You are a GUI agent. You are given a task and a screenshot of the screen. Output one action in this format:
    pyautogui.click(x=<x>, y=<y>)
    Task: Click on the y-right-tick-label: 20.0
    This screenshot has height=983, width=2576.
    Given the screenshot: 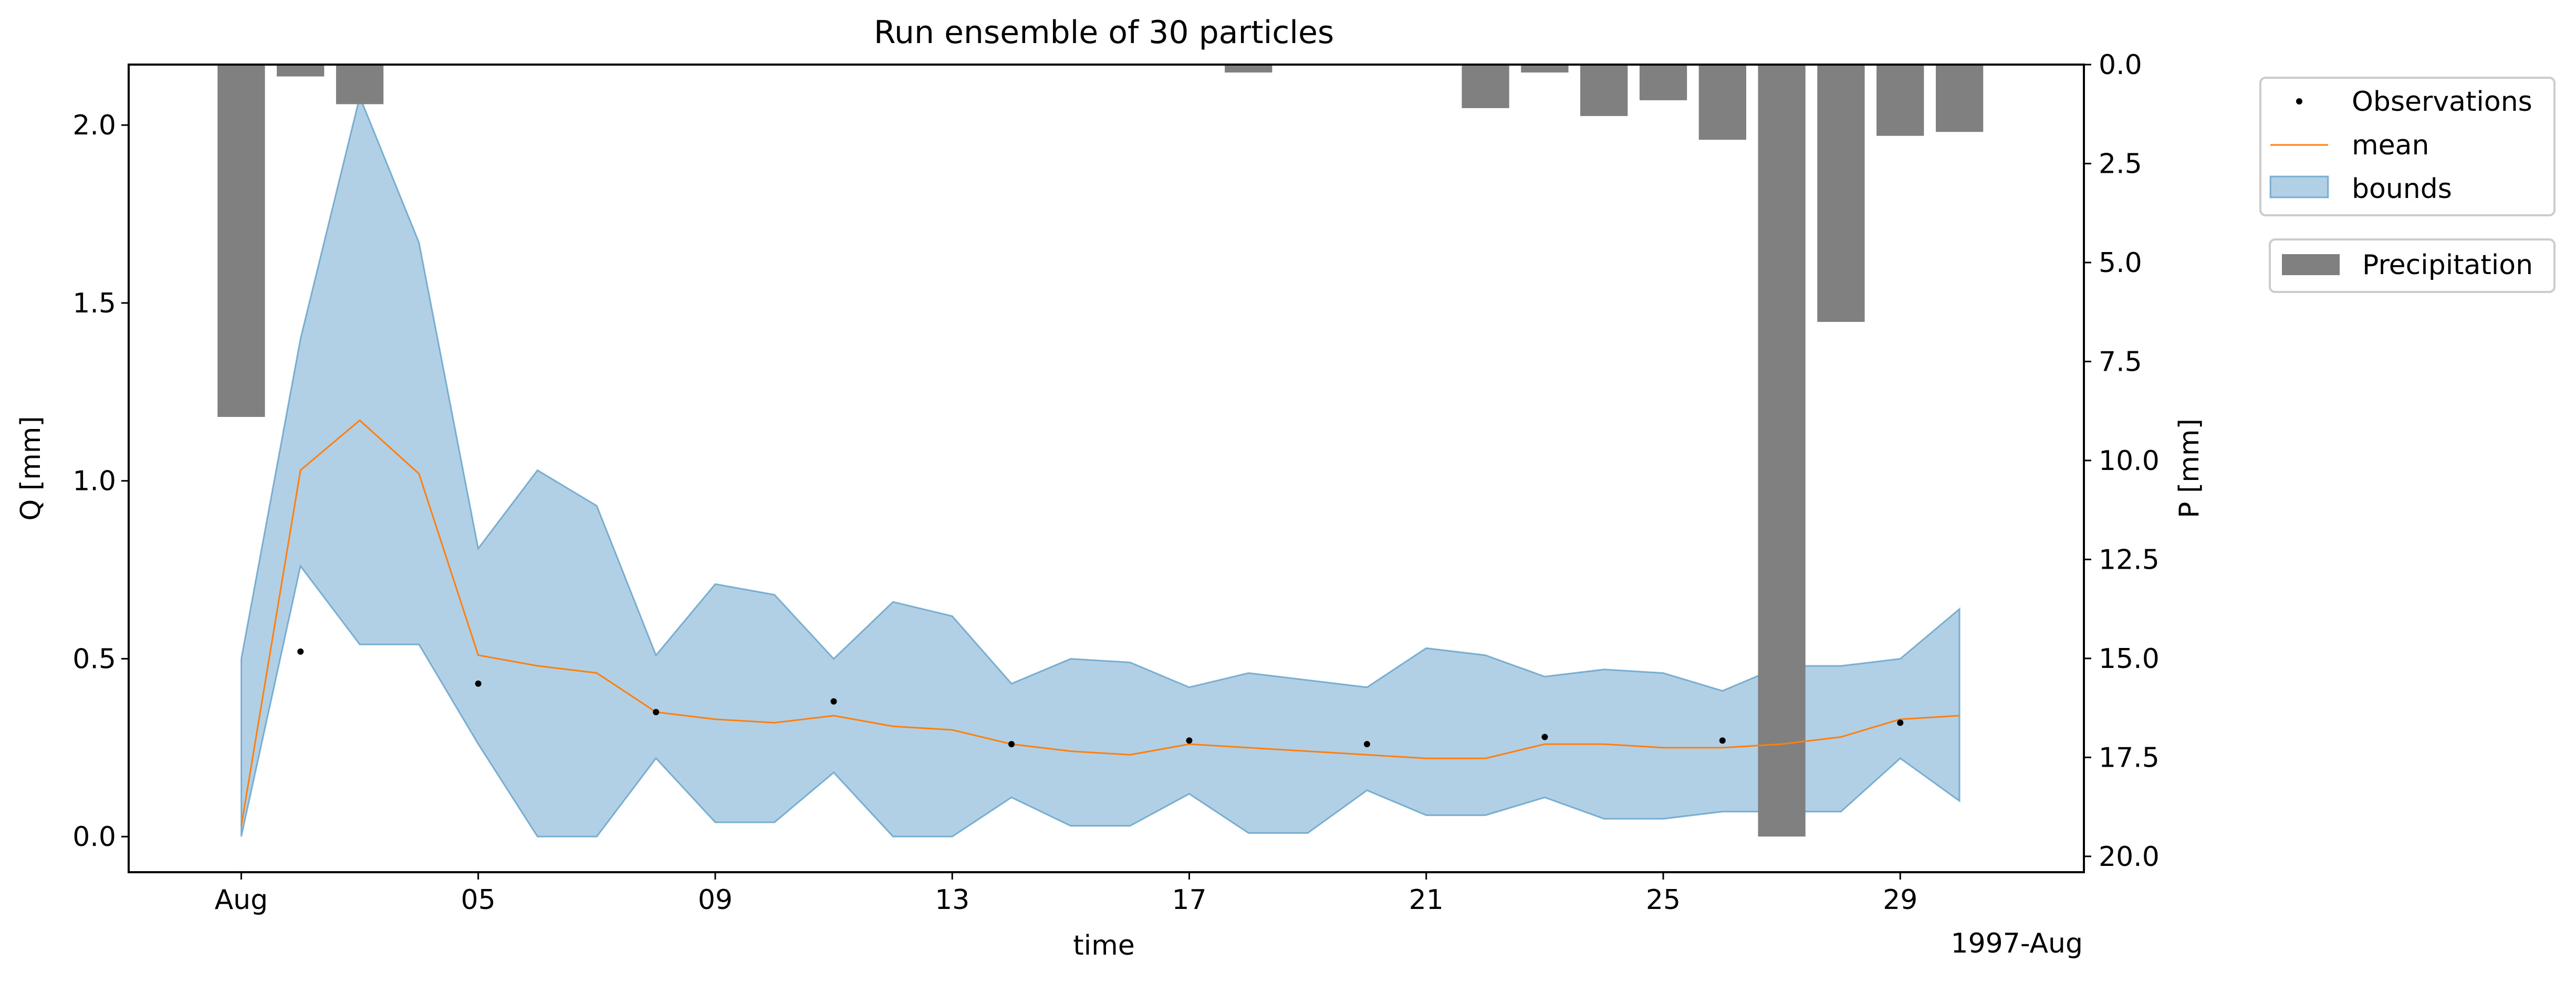 What is the action you would take?
    pyautogui.click(x=2129, y=857)
    